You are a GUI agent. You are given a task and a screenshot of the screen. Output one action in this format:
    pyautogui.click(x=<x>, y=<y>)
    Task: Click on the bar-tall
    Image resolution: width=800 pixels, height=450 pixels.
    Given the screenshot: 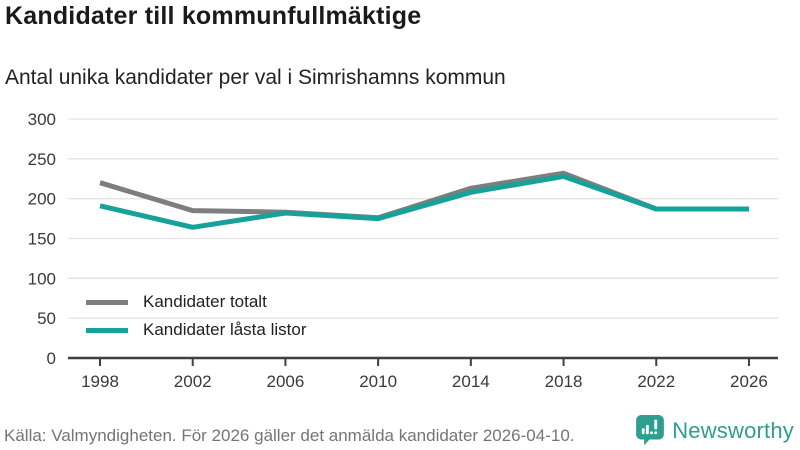 What is the action you would take?
    pyautogui.click(x=648, y=429)
    